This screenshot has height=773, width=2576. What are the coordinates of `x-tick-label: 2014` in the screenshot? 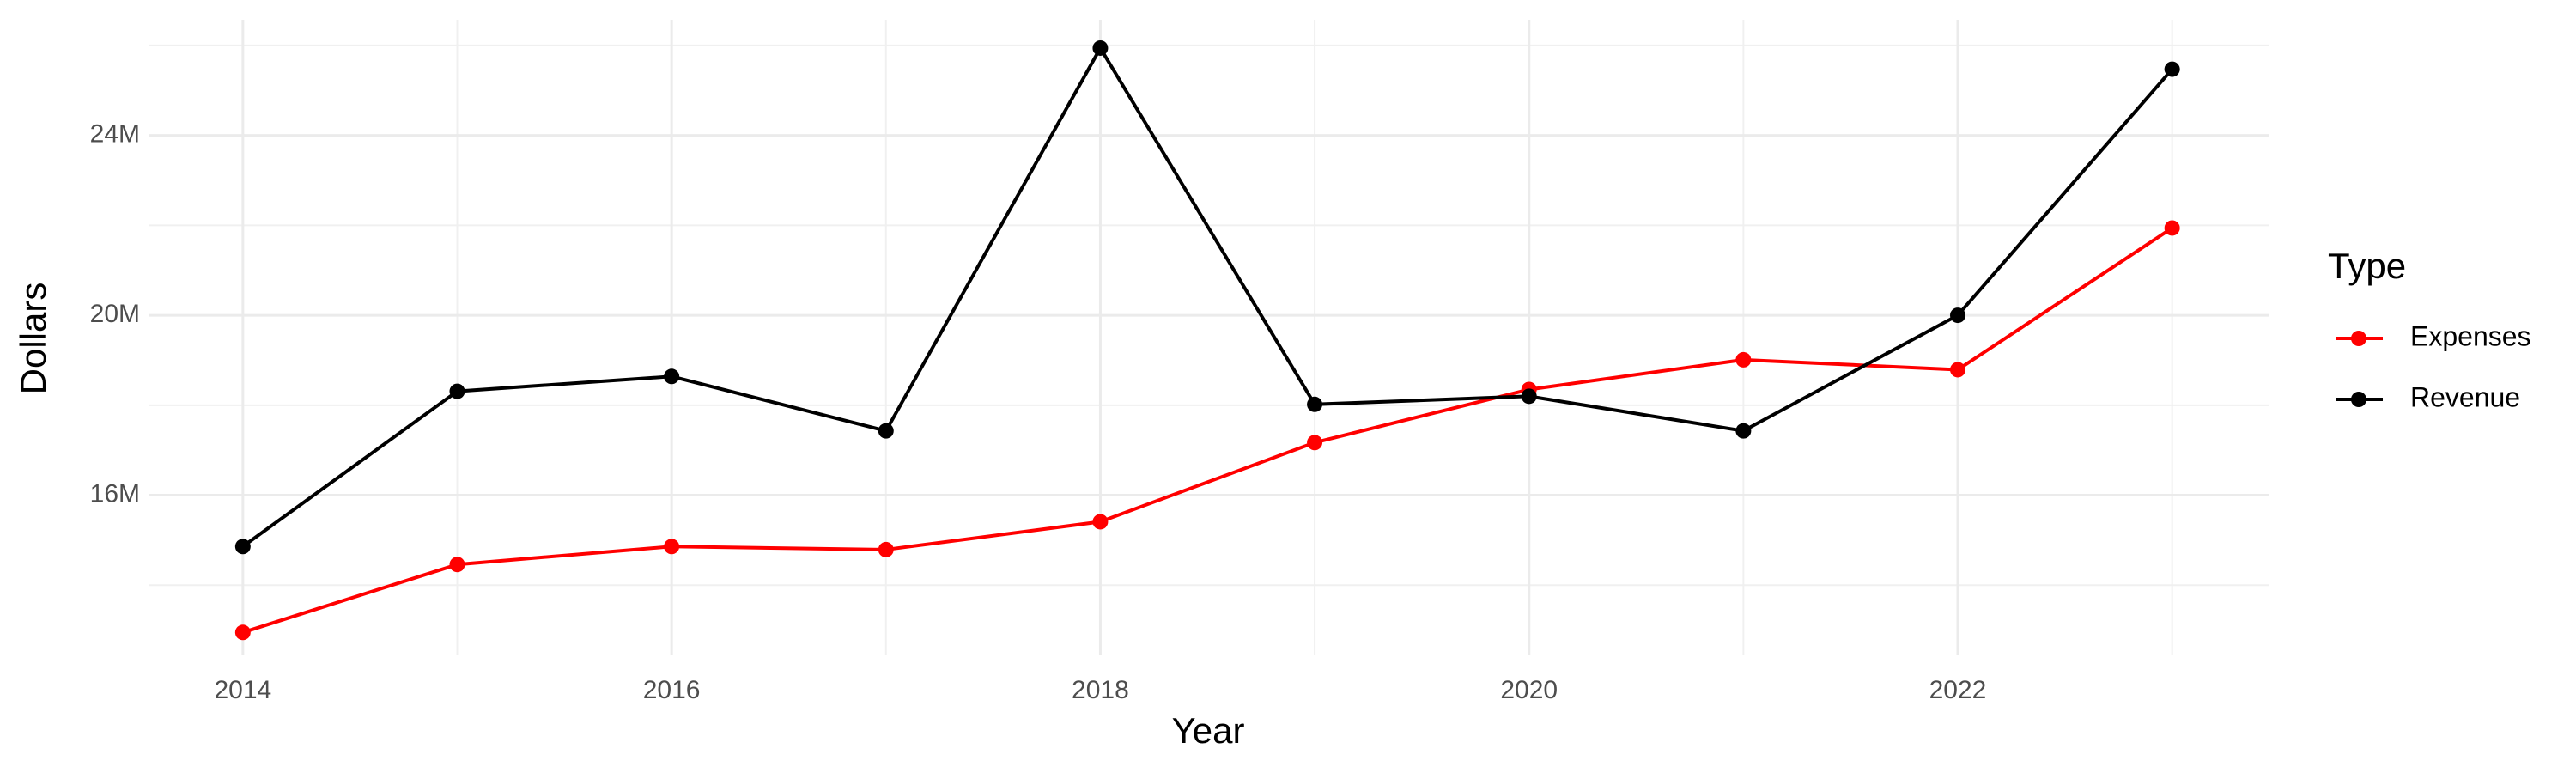 It's located at (242, 690).